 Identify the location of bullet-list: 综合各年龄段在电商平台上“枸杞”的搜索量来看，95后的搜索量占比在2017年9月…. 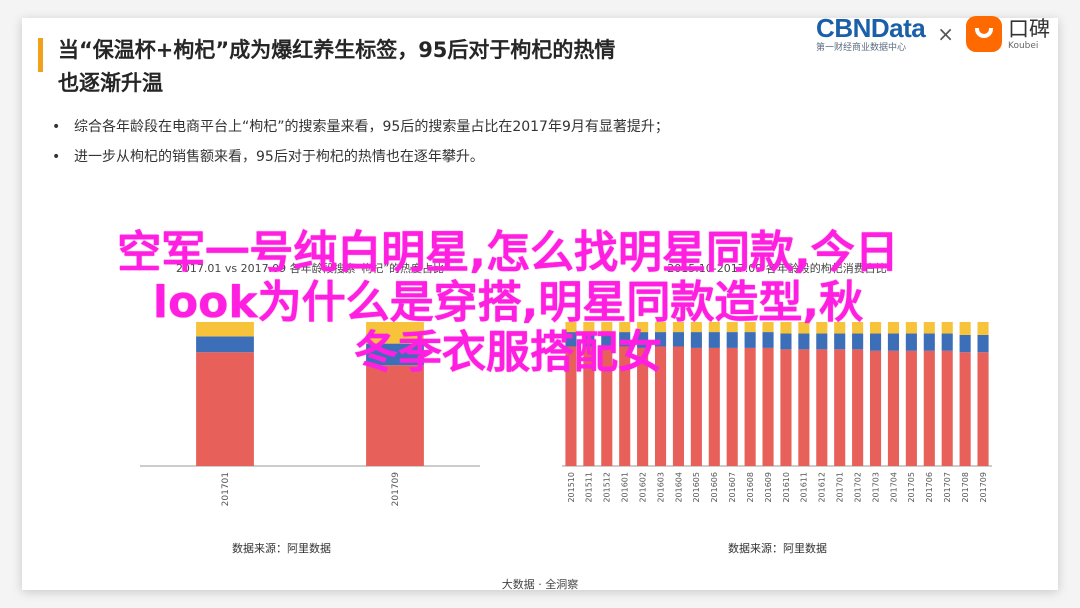
(358, 142).